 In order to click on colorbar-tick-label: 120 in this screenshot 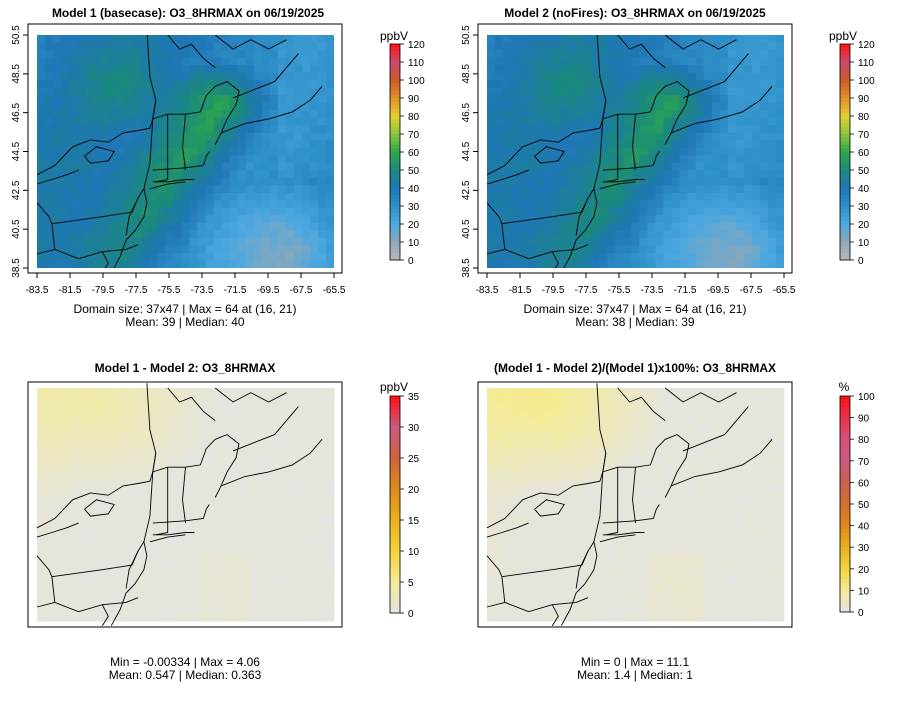, I will do `click(416, 45)`.